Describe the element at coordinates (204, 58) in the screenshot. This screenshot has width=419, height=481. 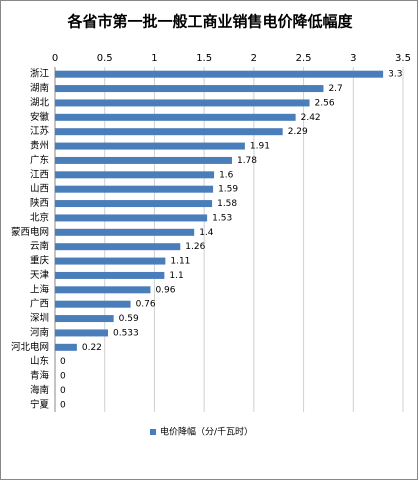
I see `x-tick-label: 1.5` at that location.